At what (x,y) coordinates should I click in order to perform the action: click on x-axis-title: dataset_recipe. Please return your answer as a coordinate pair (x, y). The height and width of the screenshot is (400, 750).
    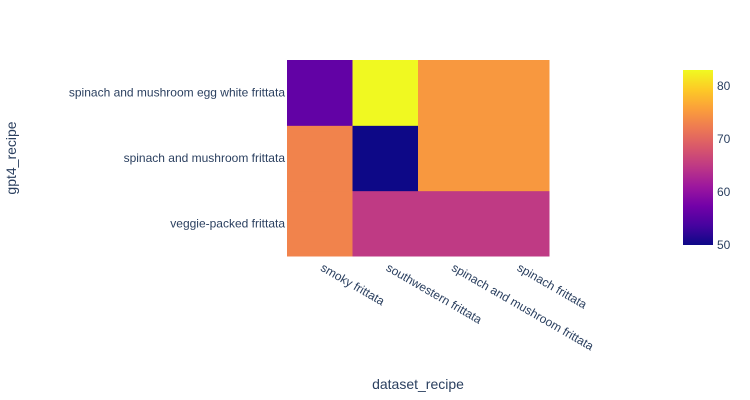
    Looking at the image, I should click on (418, 384).